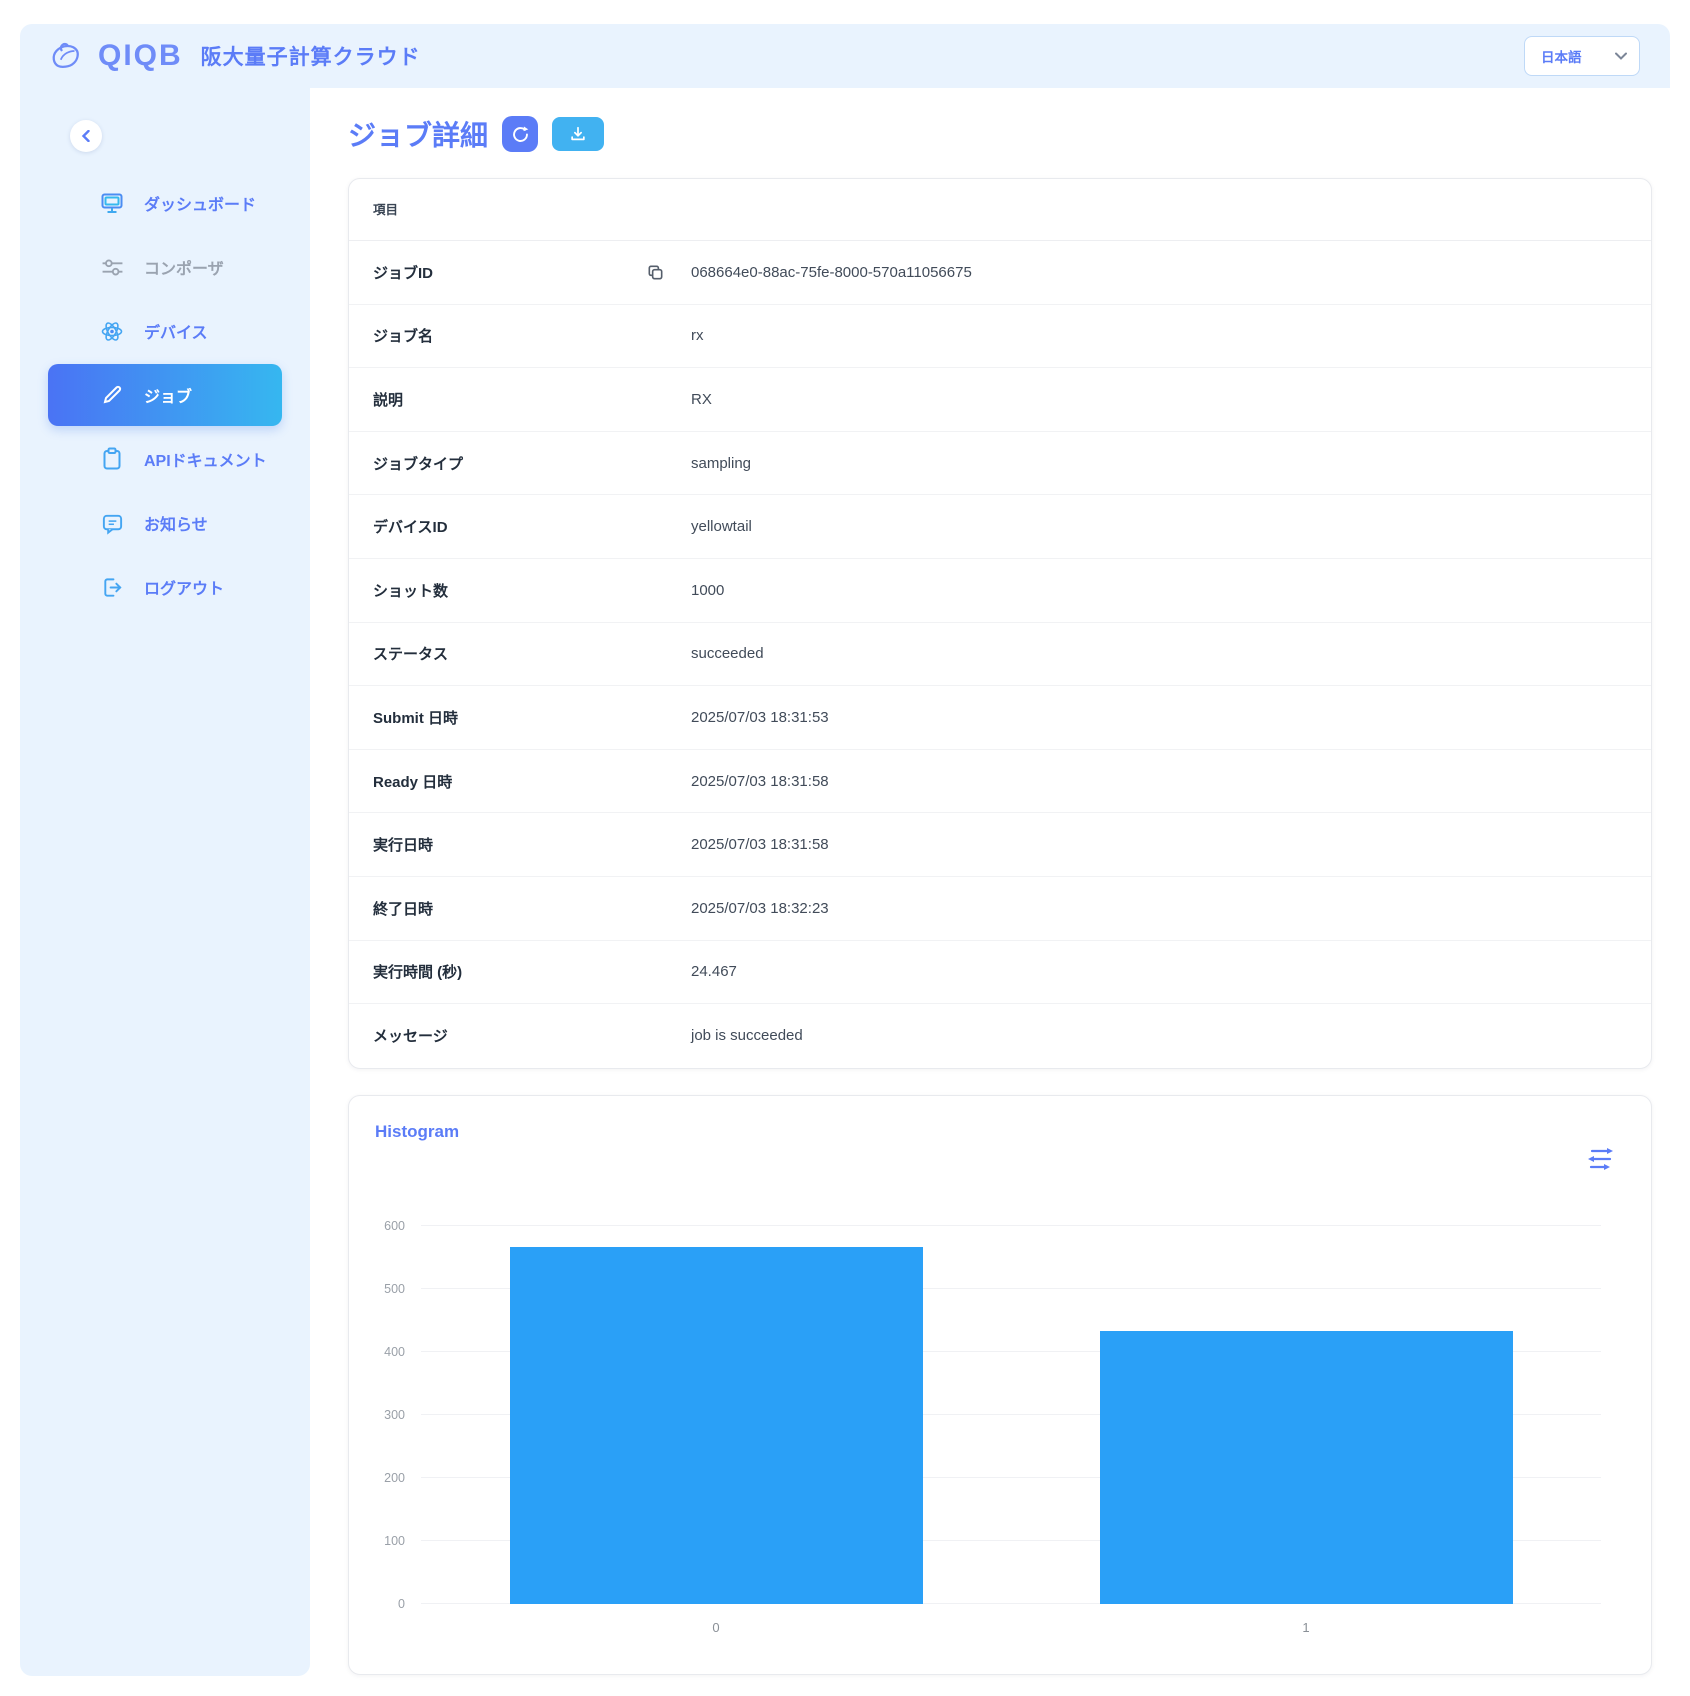 This screenshot has width=1690, height=1696. I want to click on chart-settings-sliders-icon, so click(1600, 1158).